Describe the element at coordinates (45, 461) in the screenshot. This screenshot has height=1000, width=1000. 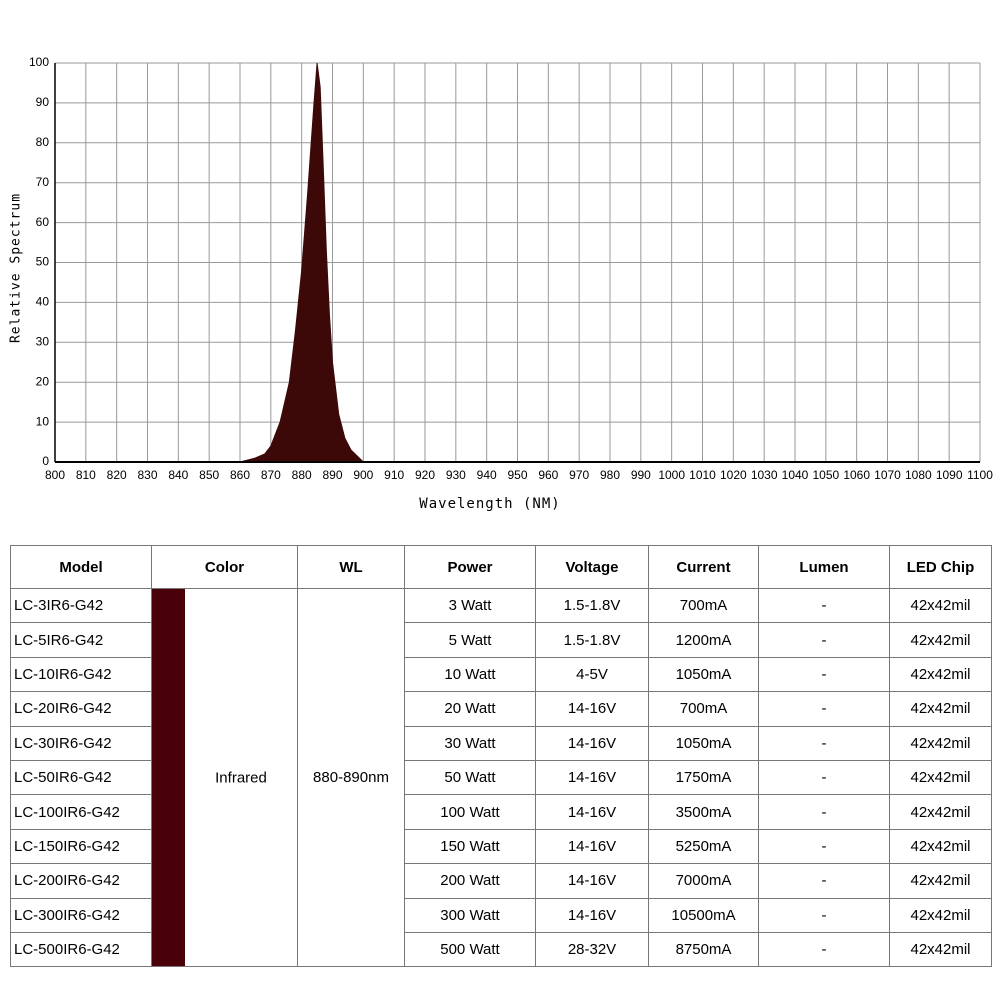
I see `y-tick-label: 0` at that location.